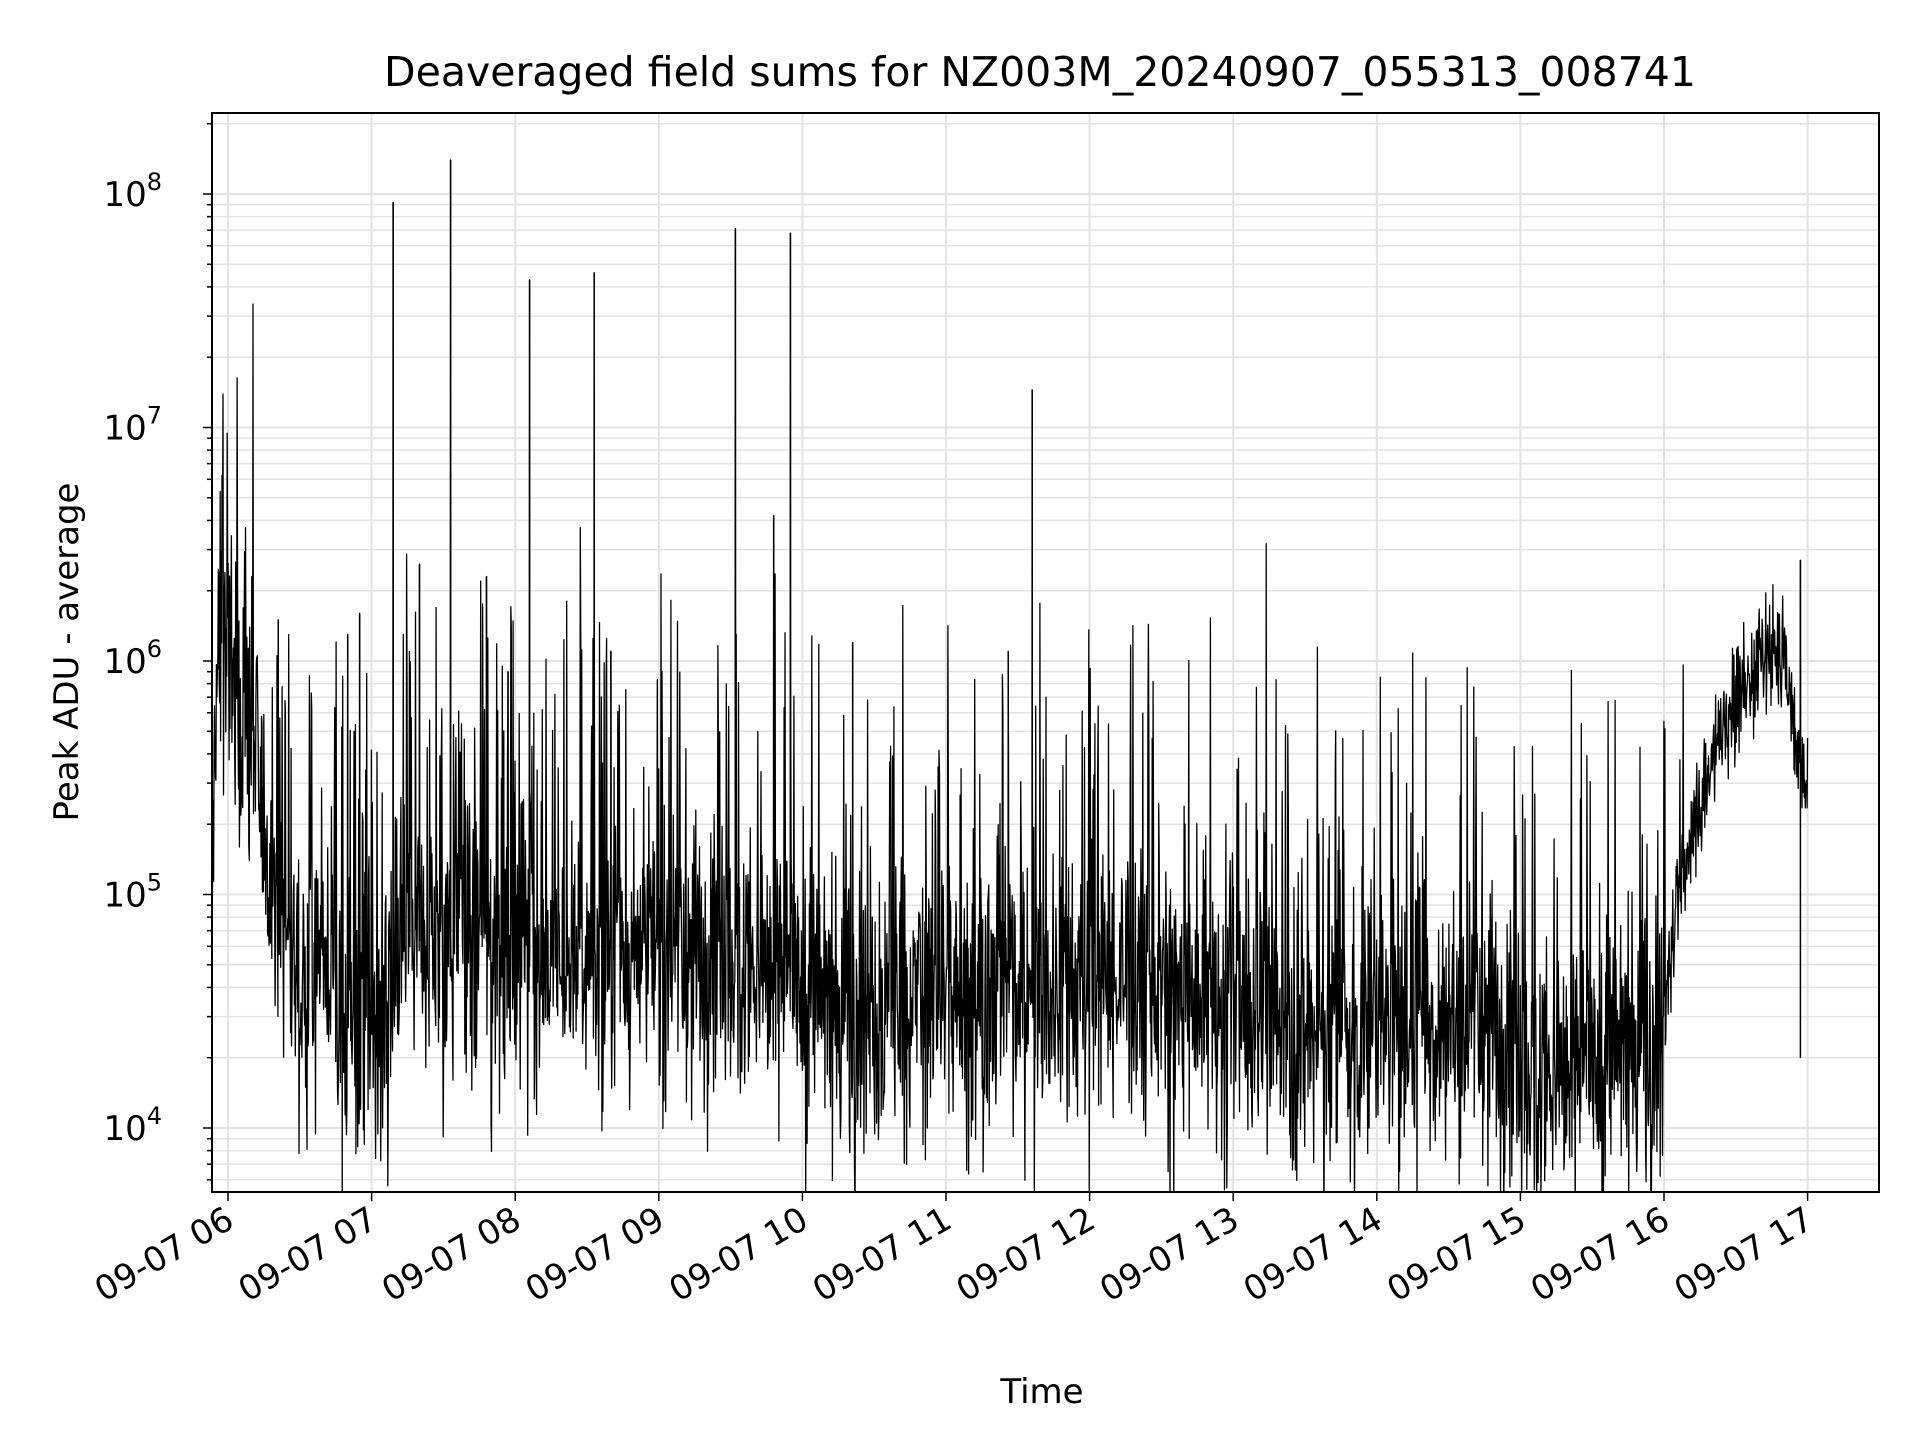  I want to click on y-tick-exponent: 5, so click(154, 883).